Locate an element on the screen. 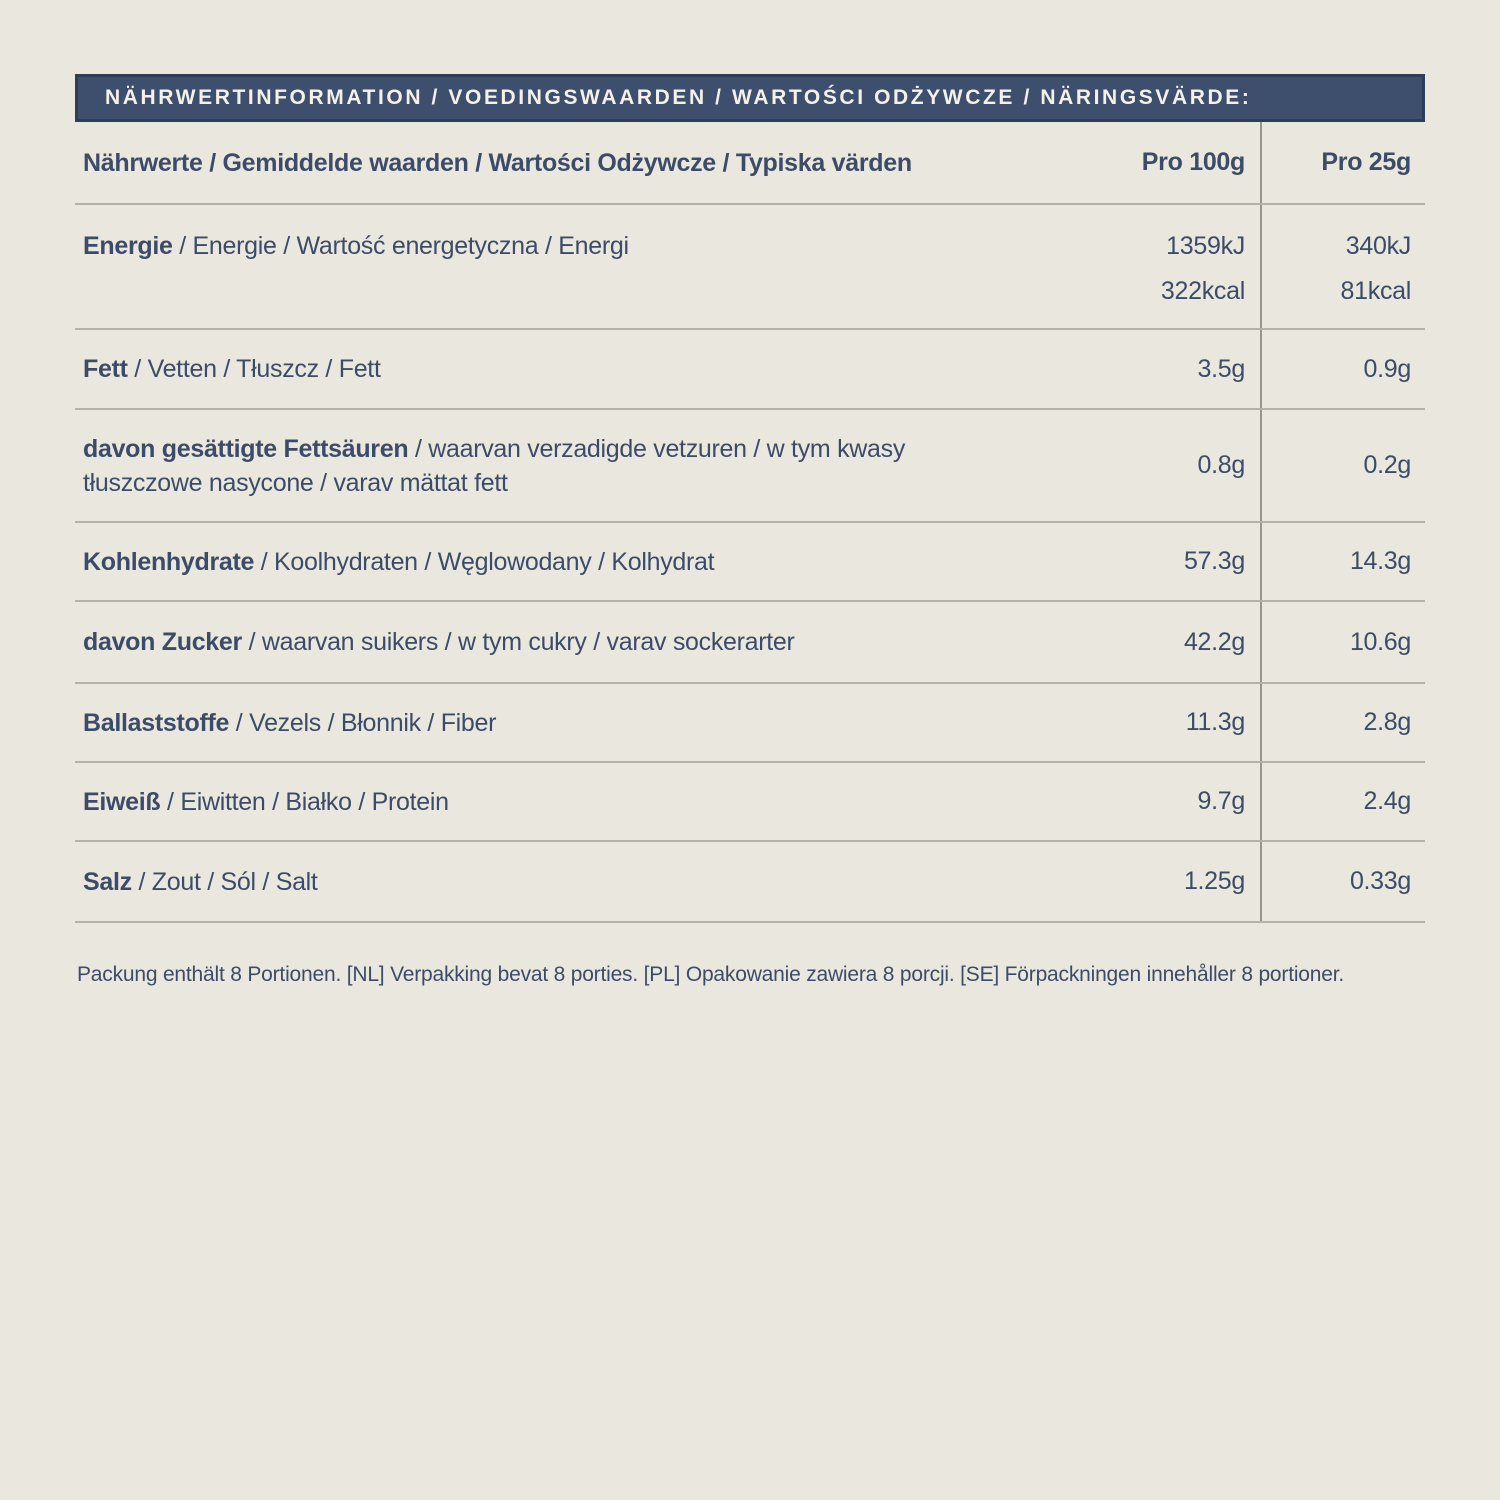 The height and width of the screenshot is (1500, 1500). row-label-bold: Fett is located at coordinates (105, 369).